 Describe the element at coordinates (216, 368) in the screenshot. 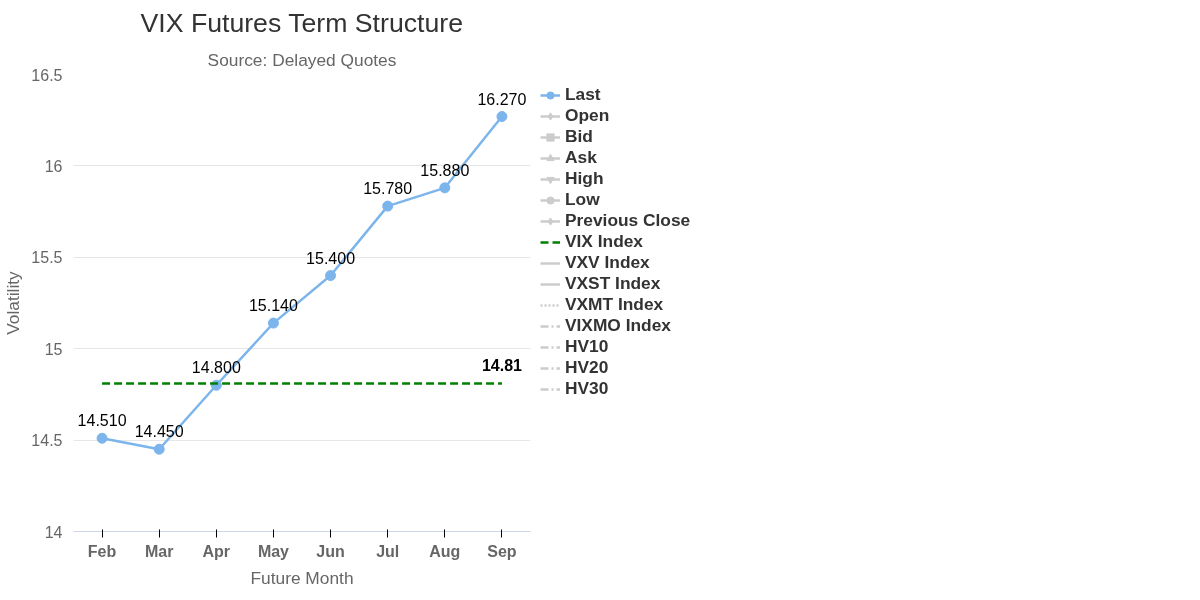

I see `data-label: 14.800` at that location.